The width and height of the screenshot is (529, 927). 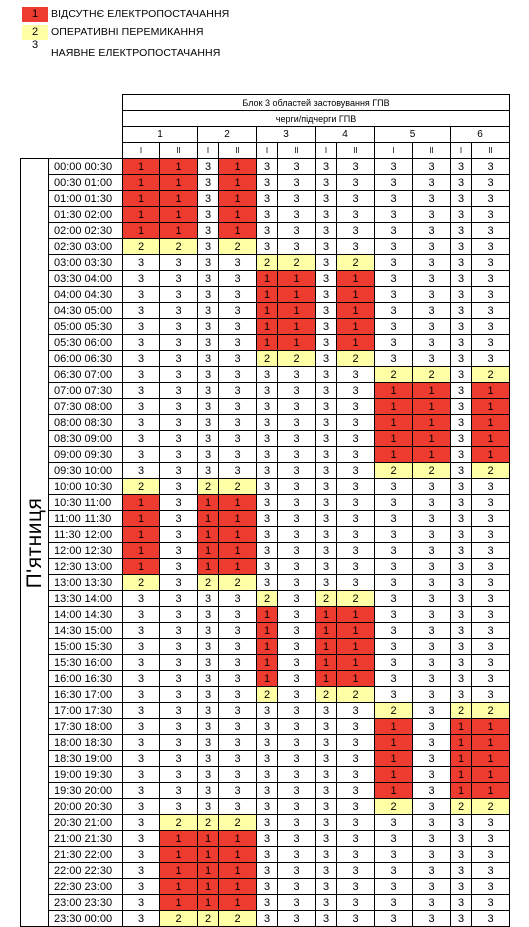 What do you see at coordinates (64, 518) in the screenshot?
I see `time-start: 11:00` at bounding box center [64, 518].